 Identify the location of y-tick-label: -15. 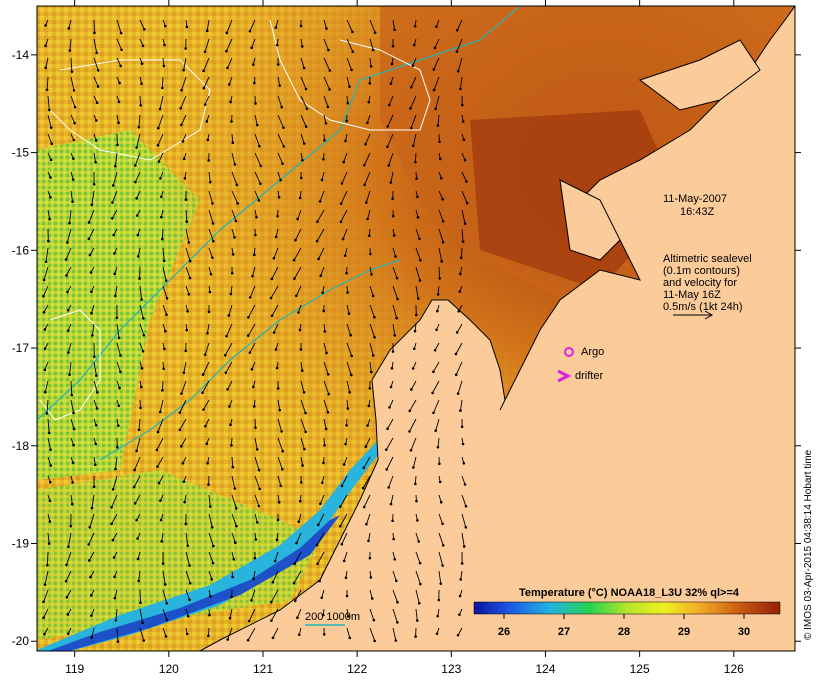
(21, 153).